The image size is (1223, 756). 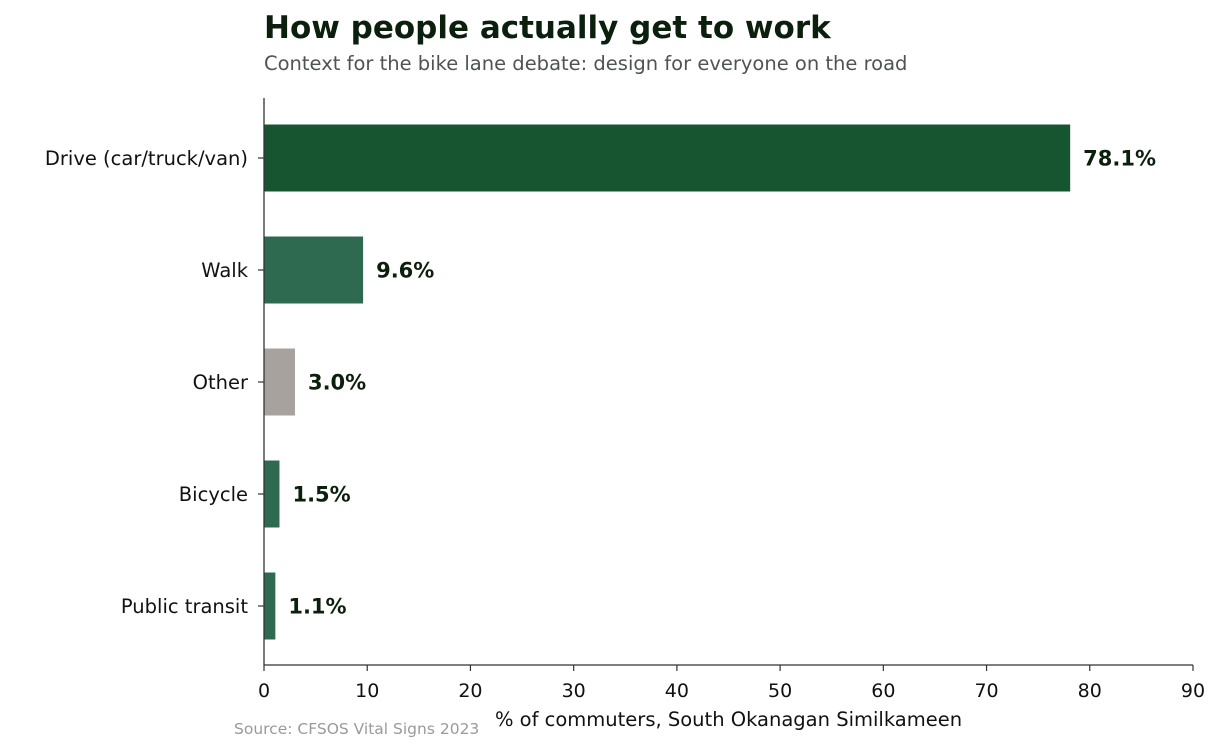 What do you see at coordinates (780, 691) in the screenshot?
I see `x-tick-label-50: 50` at bounding box center [780, 691].